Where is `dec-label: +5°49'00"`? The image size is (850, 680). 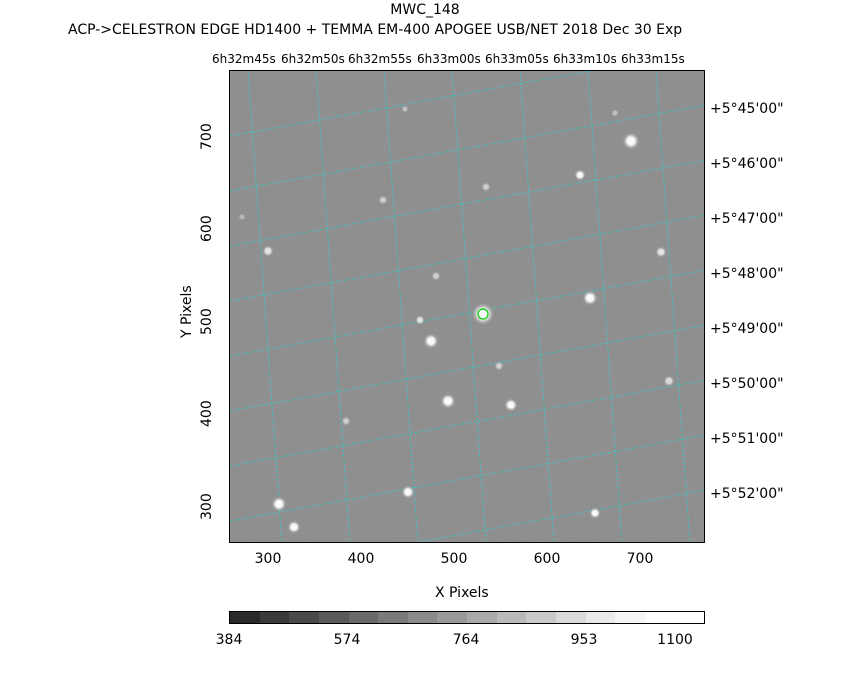
dec-label: +5°49'00" is located at coordinates (747, 329).